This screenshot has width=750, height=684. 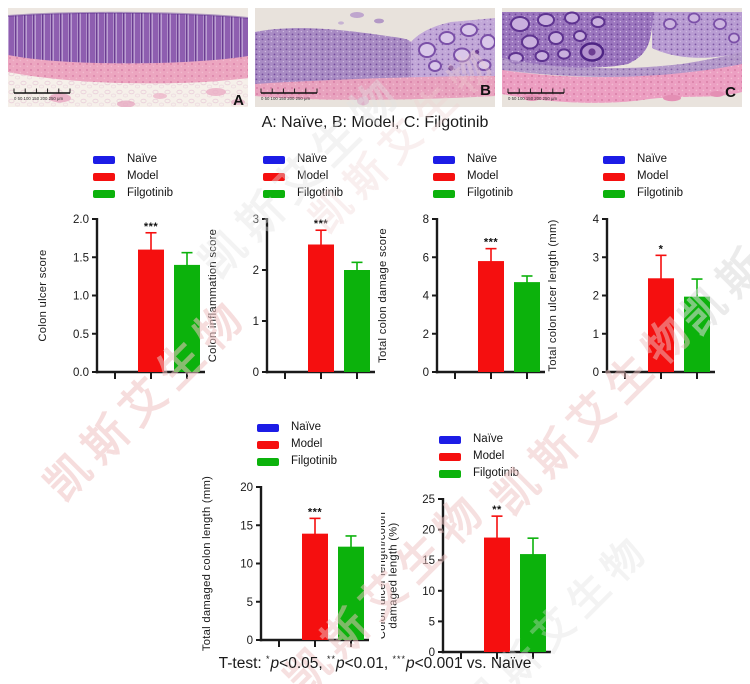 What do you see at coordinates (238, 99) in the screenshot?
I see `panel-label-a: A` at bounding box center [238, 99].